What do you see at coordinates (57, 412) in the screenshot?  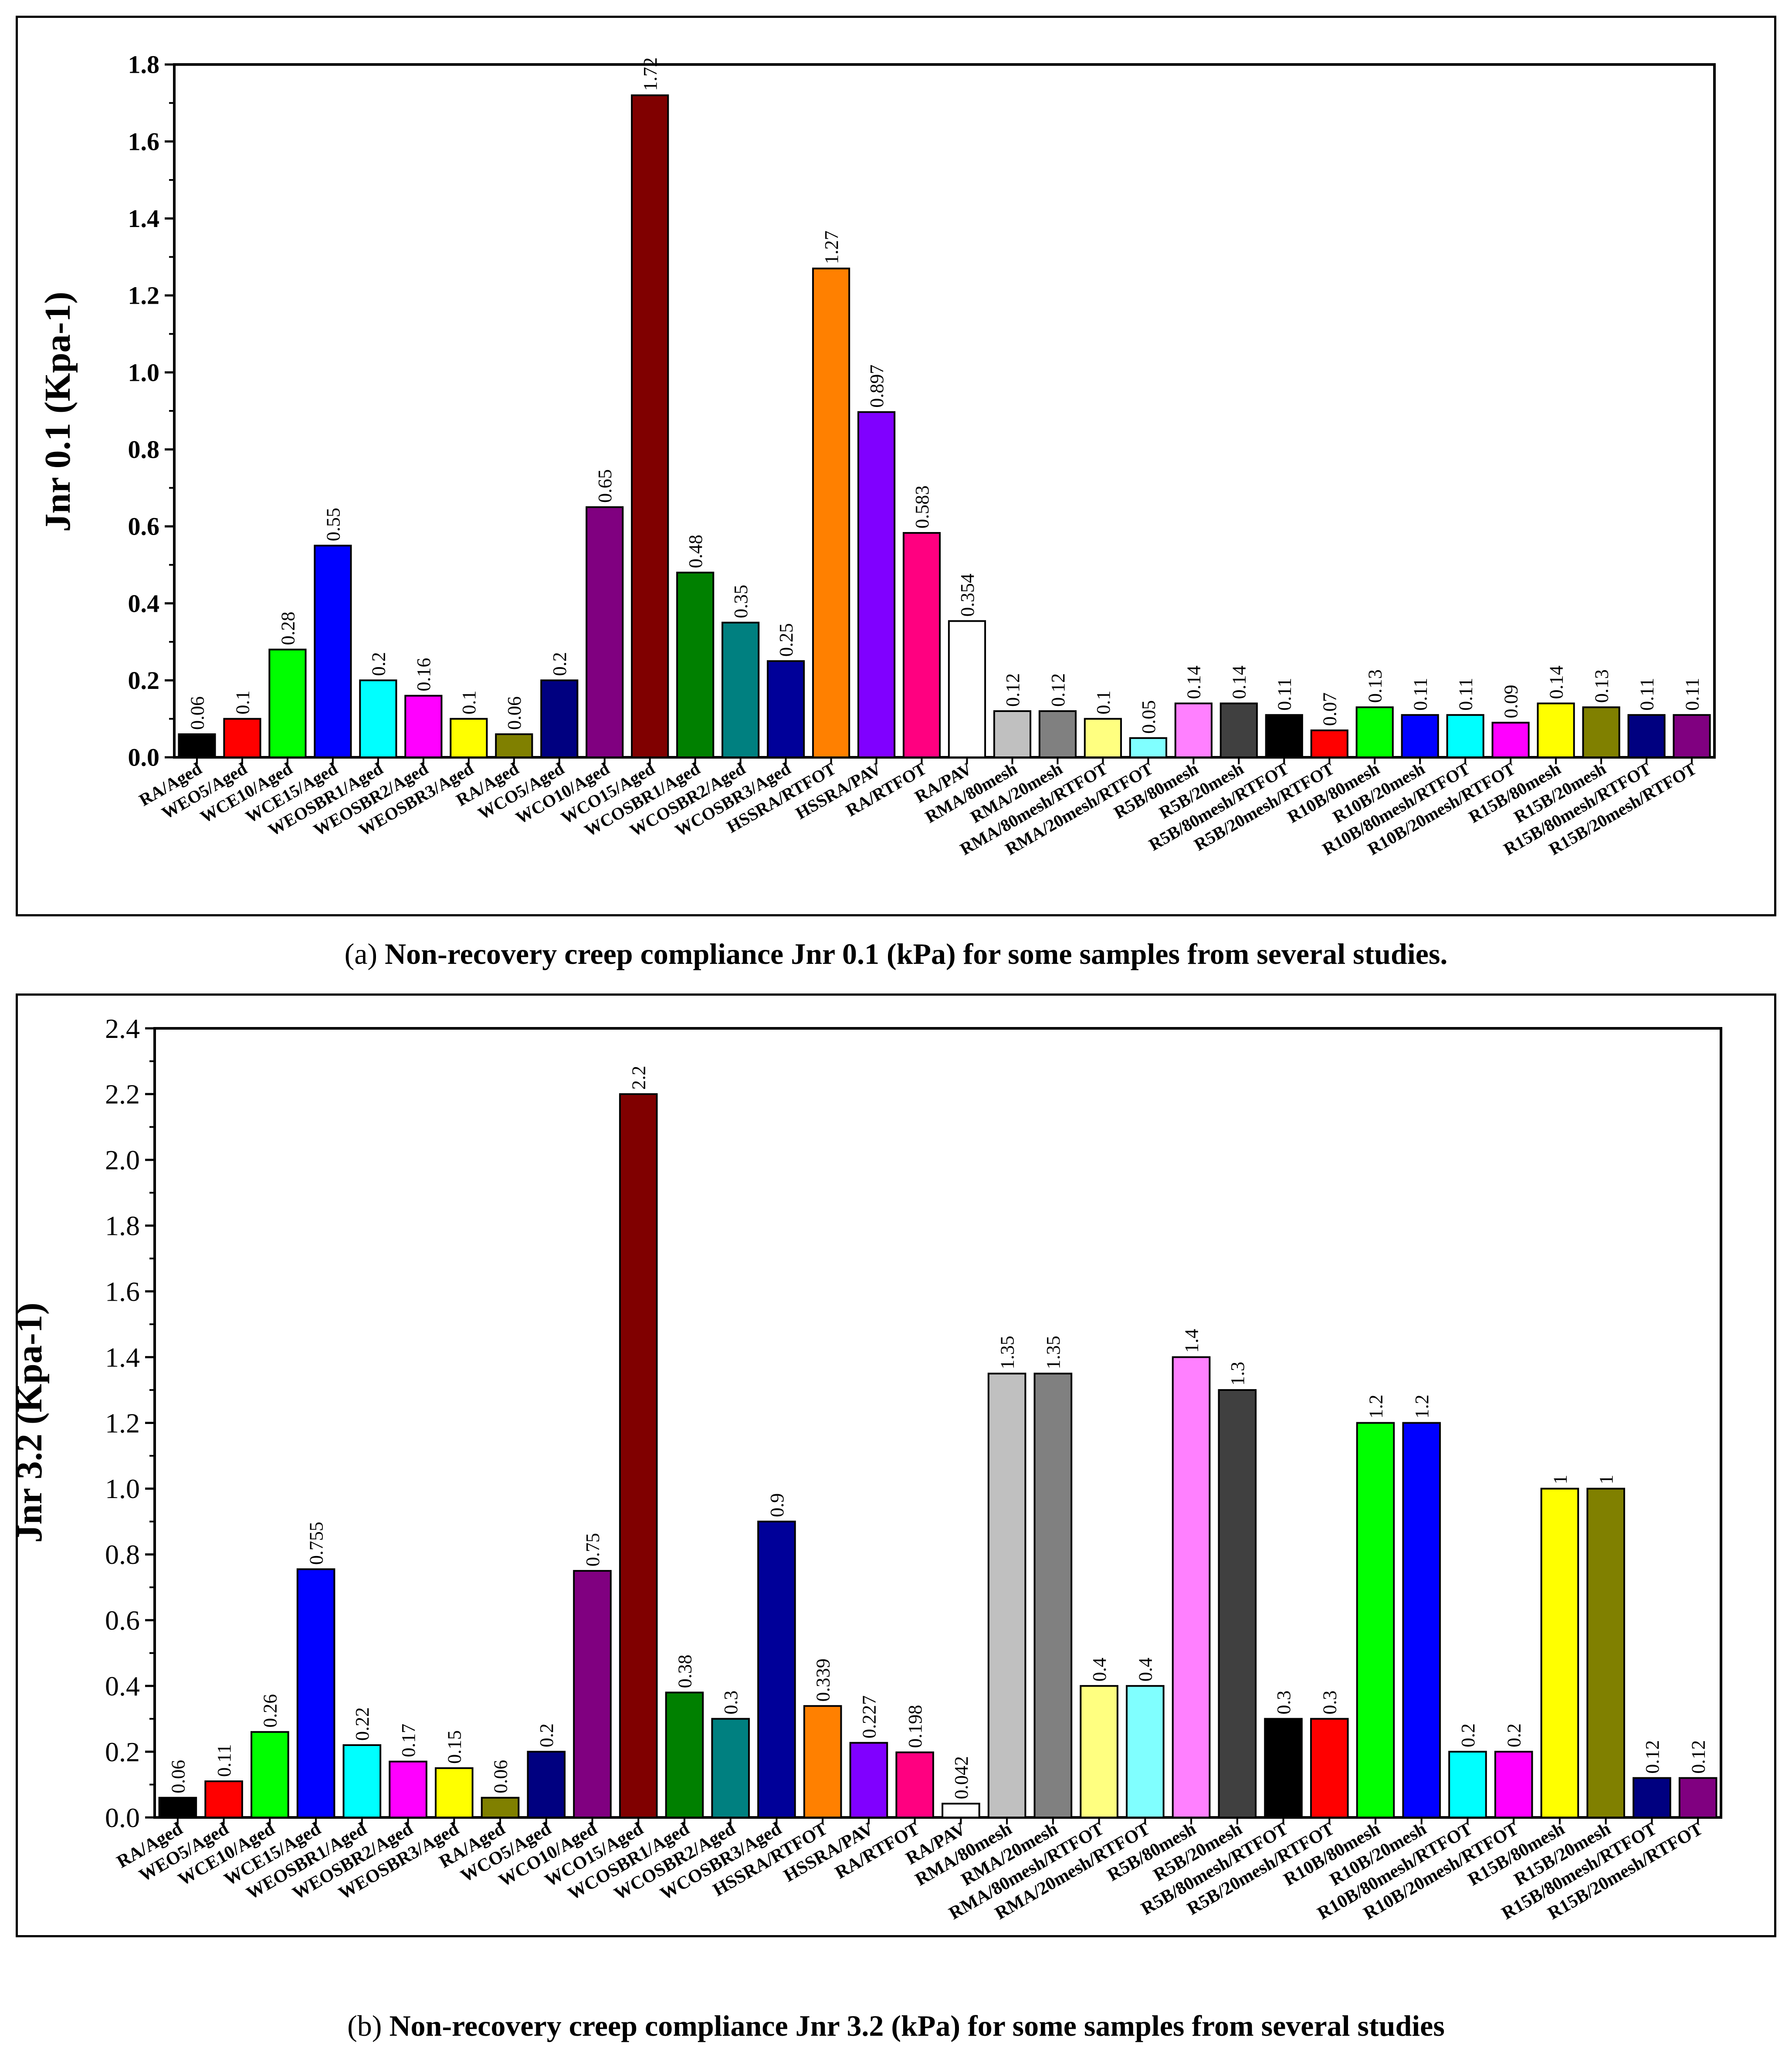 I see `y-axis-title: Jnr 0.1 (Kpa-1)` at bounding box center [57, 412].